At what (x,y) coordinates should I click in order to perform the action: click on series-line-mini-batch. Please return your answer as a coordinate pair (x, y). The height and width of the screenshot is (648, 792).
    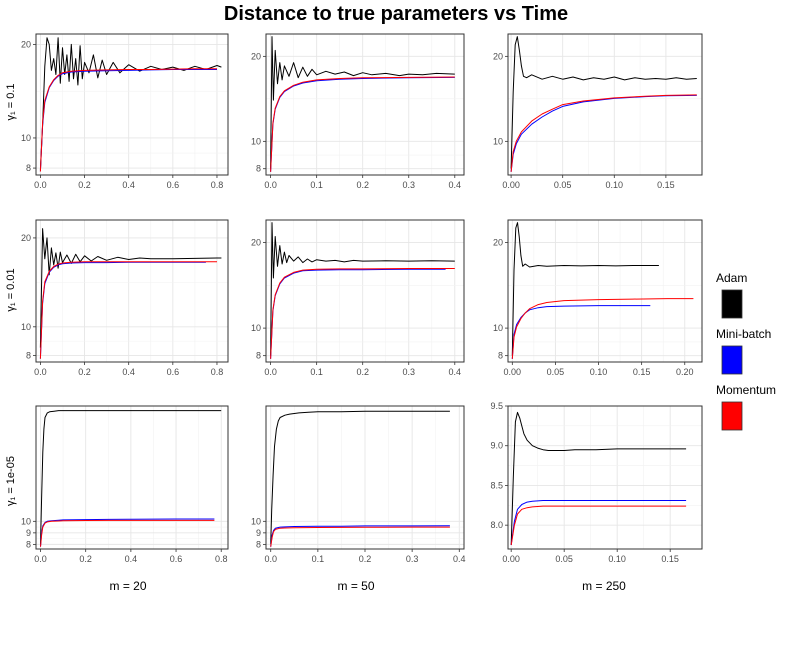
    Looking at the image, I should click on (581, 332).